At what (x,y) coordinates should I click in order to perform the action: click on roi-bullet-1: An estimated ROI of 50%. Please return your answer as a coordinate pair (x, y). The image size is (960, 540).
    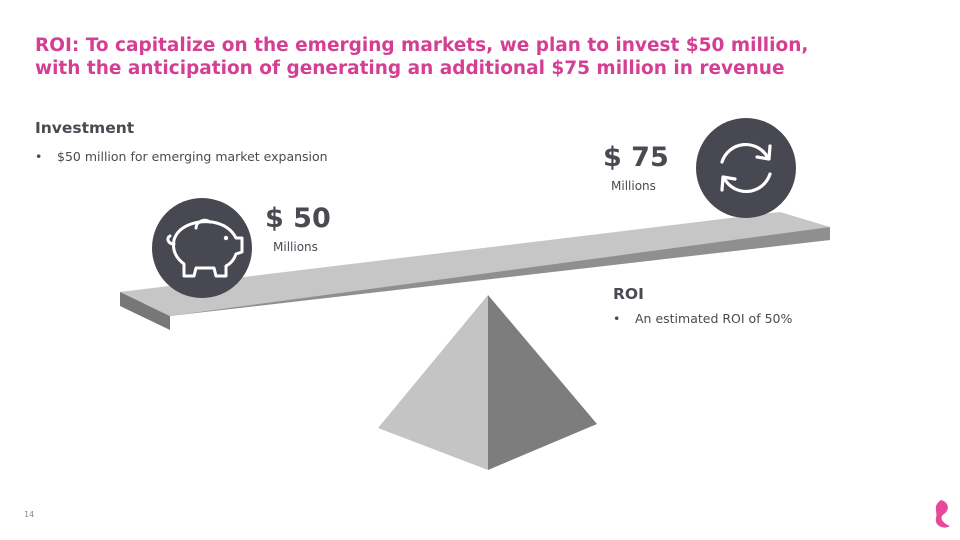
    Looking at the image, I should click on (702, 318).